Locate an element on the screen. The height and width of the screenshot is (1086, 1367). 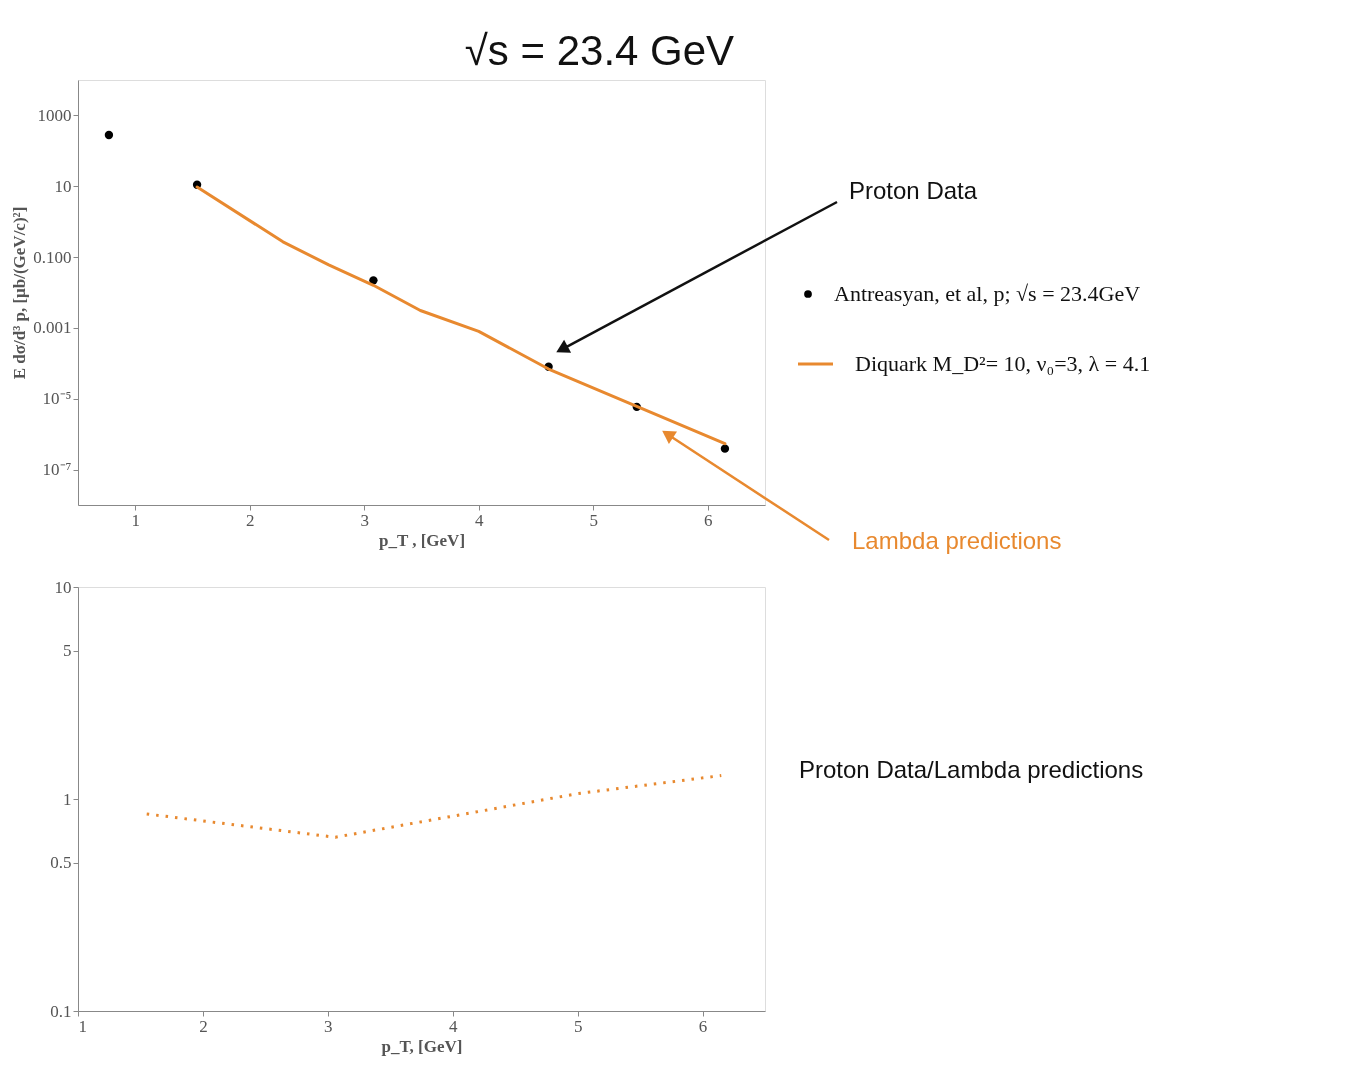
y-tick-label: 0.001 is located at coordinates (52, 328).